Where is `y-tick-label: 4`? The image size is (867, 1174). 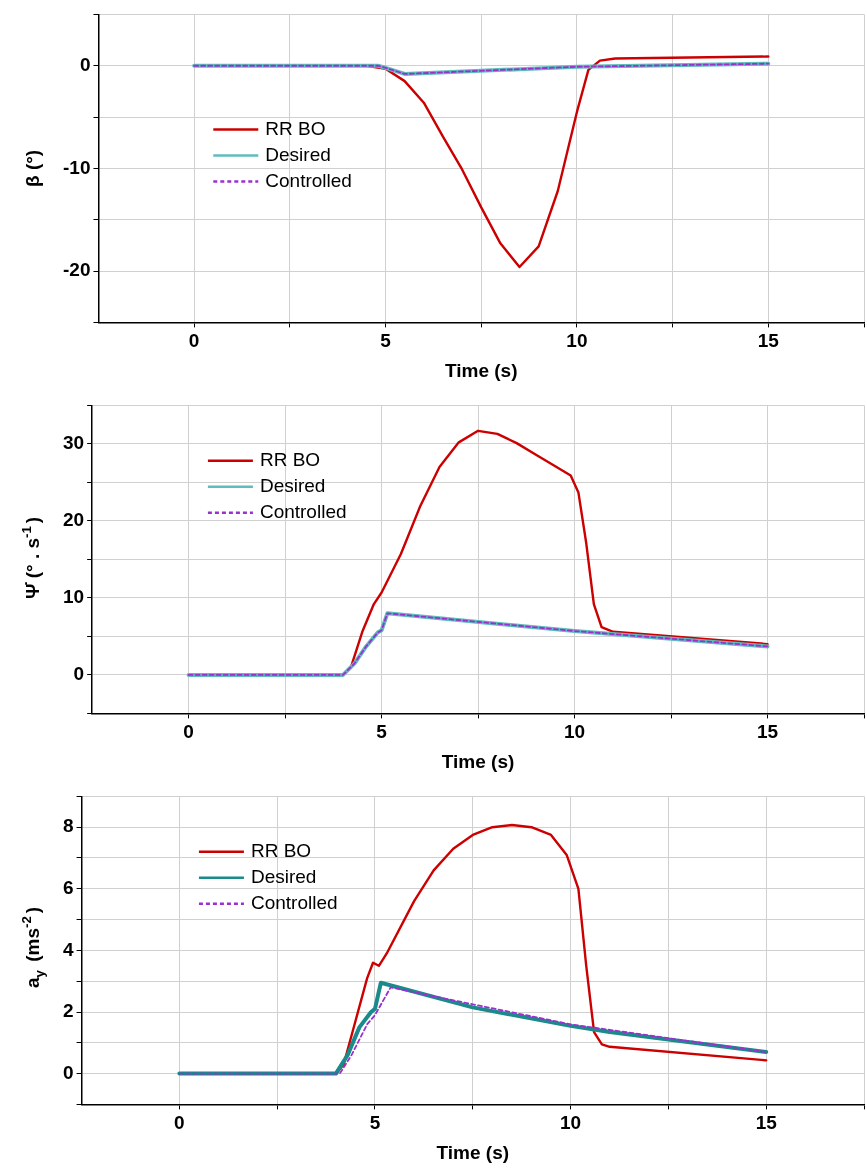 y-tick-label: 4 is located at coordinates (68, 949).